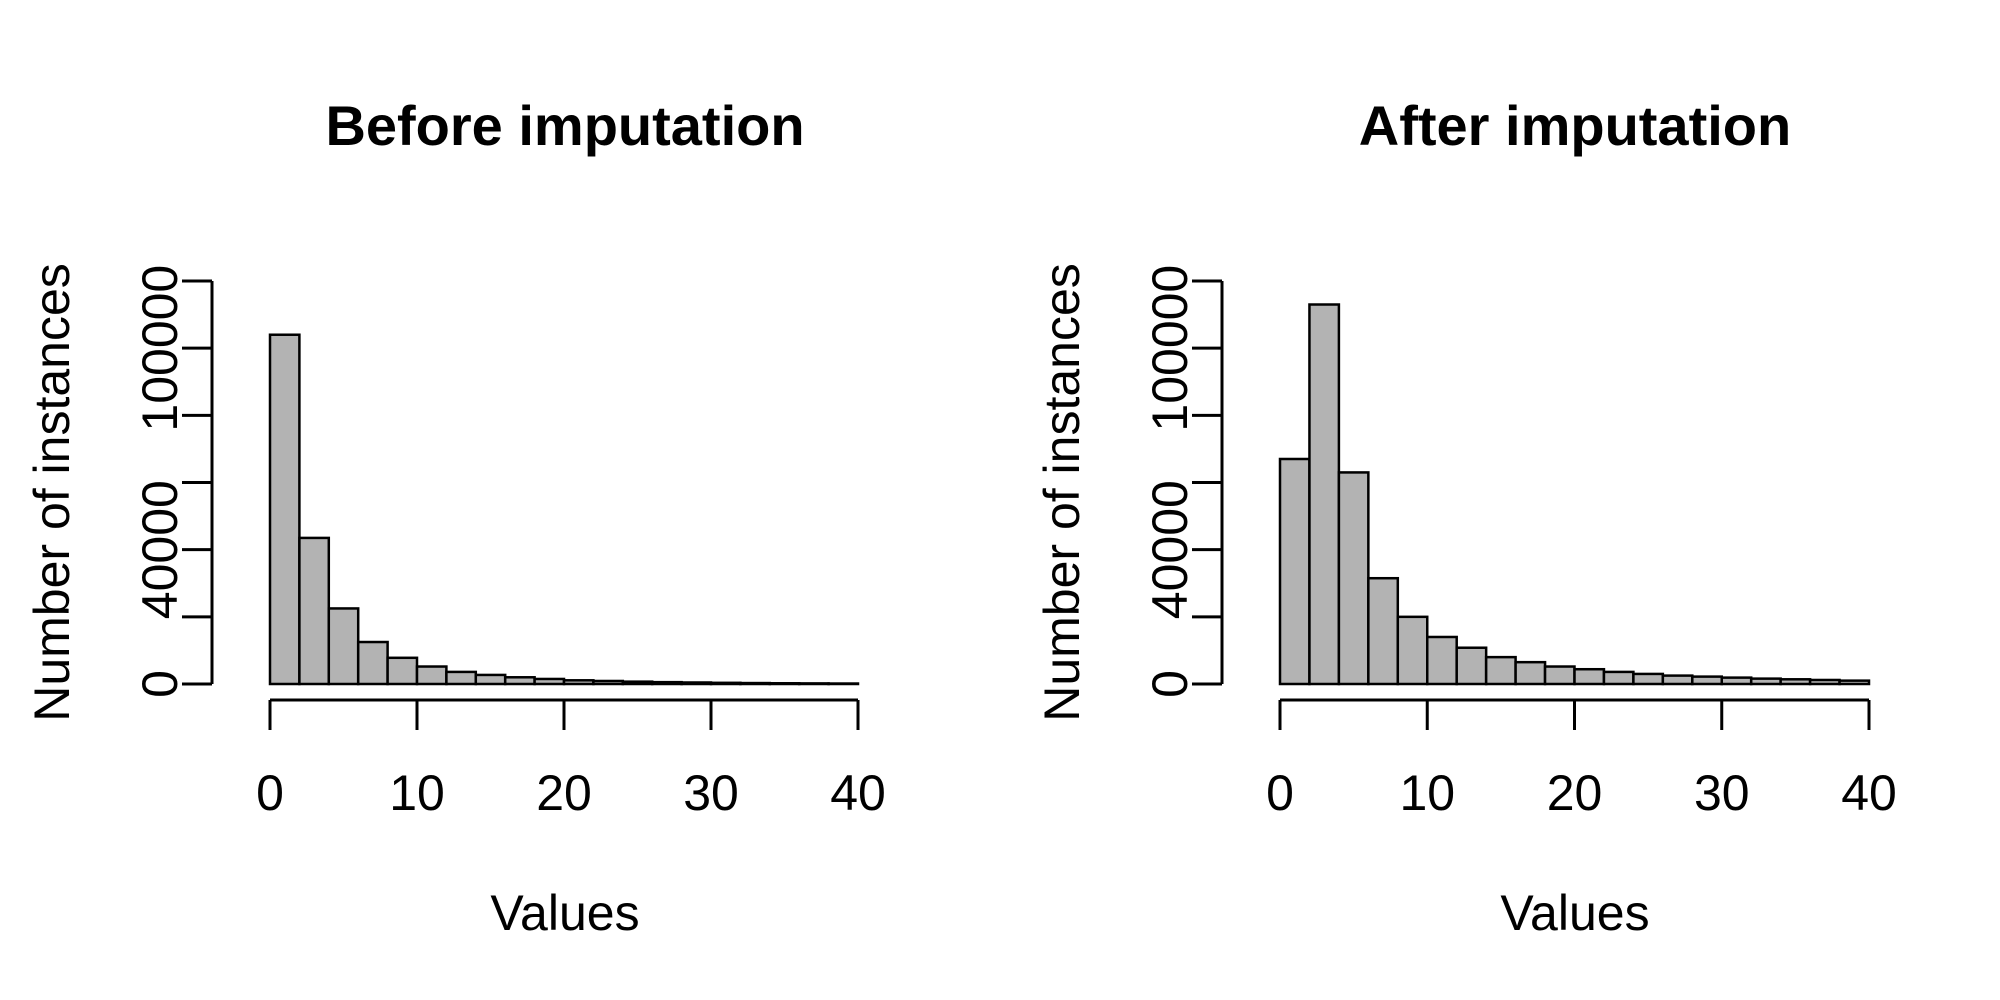 This screenshot has height=1000, width=2000. What do you see at coordinates (564, 125) in the screenshot?
I see `chart-title: Before imputation` at bounding box center [564, 125].